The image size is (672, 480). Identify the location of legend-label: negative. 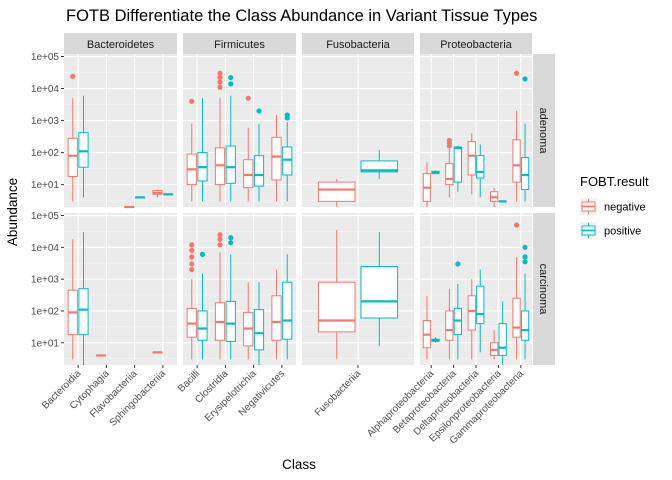
(625, 208).